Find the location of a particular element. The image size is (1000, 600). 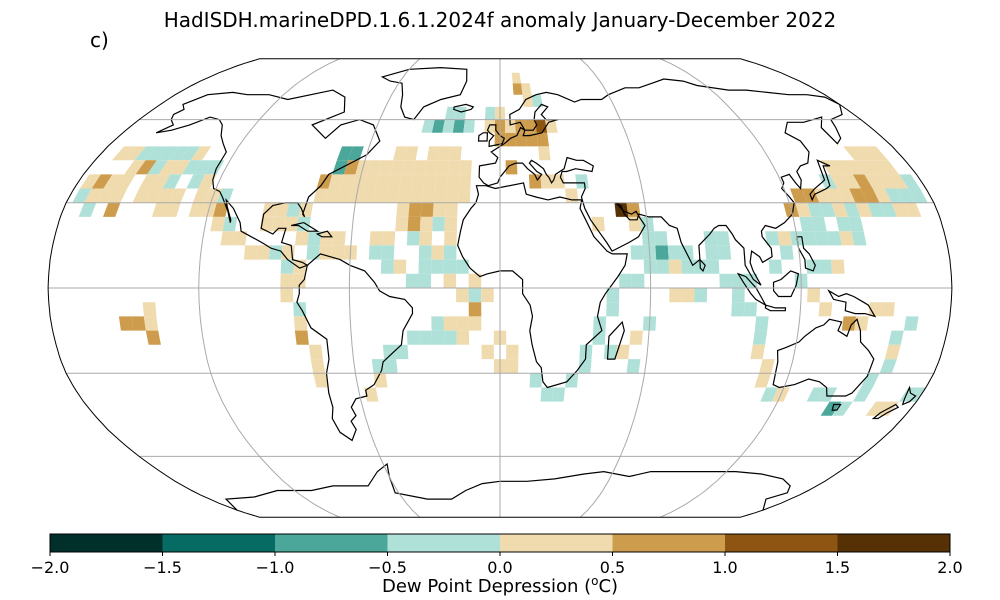

colorbar-label-unit: C) is located at coordinates (608, 586).